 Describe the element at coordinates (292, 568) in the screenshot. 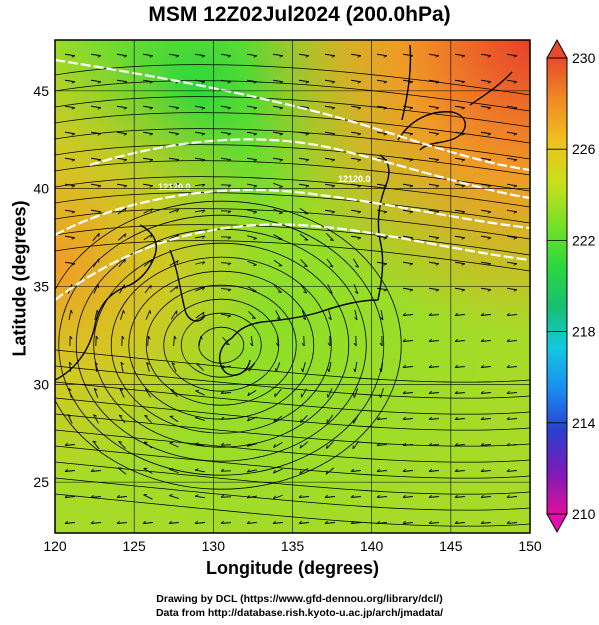

I see `x-axis-label: Longitude (degrees)` at that location.